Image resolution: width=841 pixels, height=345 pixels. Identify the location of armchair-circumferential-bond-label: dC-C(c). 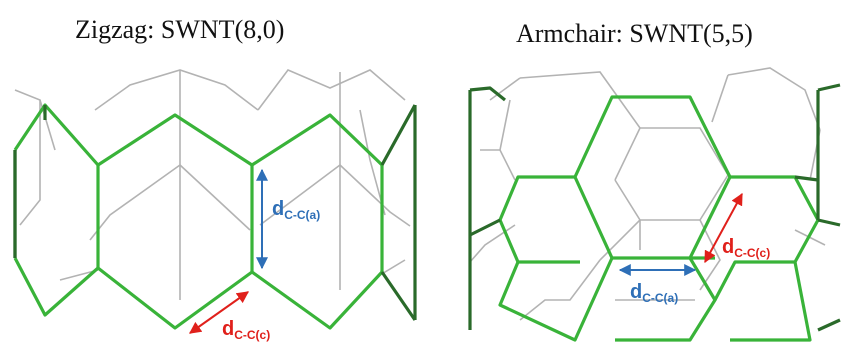
(746, 248).